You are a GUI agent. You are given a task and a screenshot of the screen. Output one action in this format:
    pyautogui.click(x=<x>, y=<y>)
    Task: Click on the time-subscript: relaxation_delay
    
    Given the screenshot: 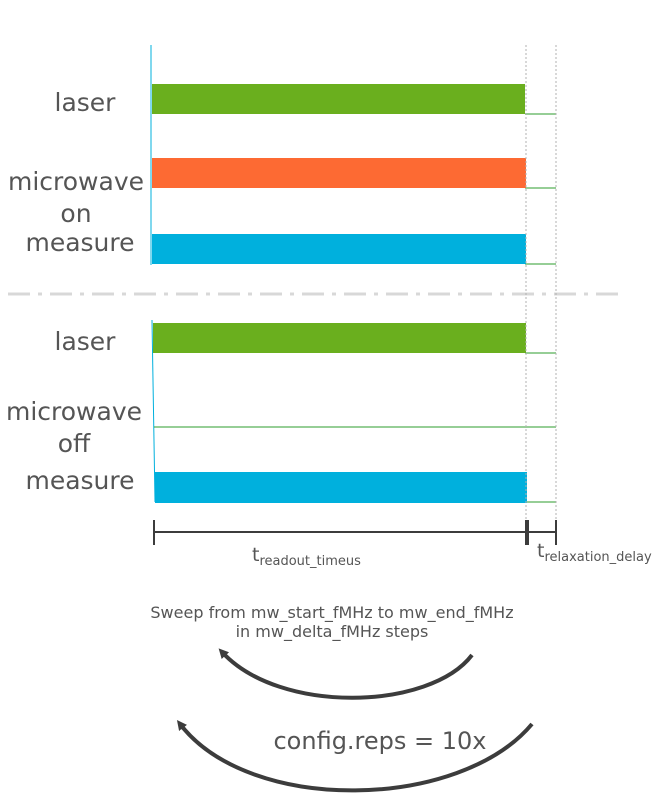 What is the action you would take?
    pyautogui.click(x=598, y=557)
    